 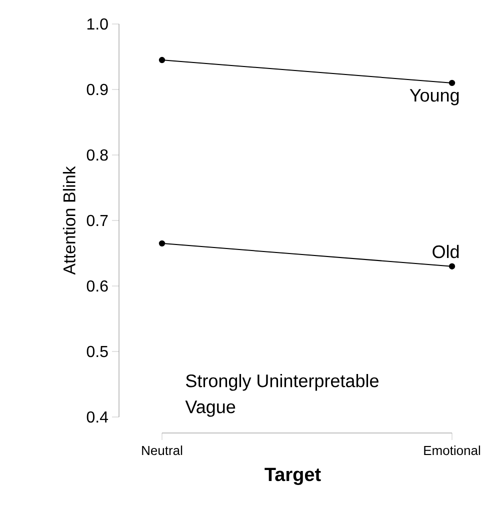 I want to click on y-tick-label: 0.5, so click(x=97, y=352).